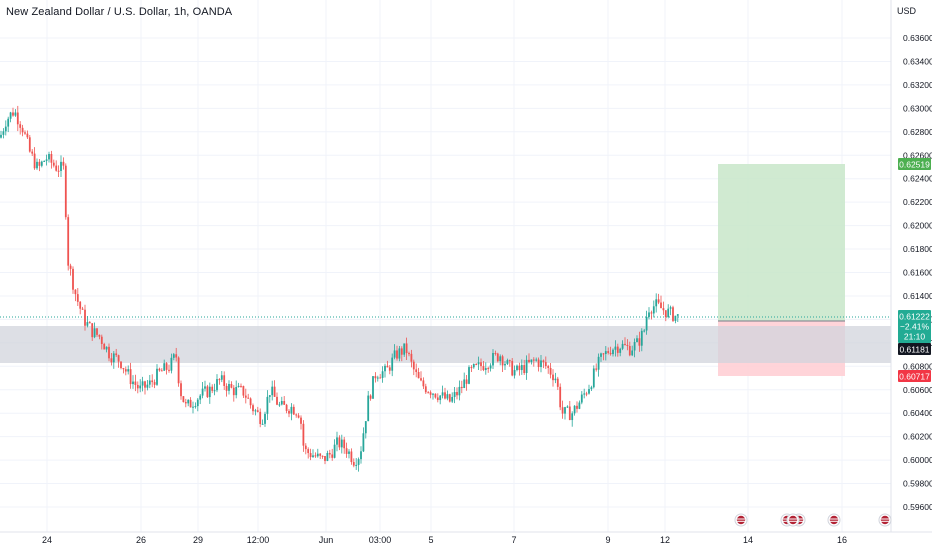  Describe the element at coordinates (917, 155) in the screenshot. I see `price-tick: 0.62600` at that location.